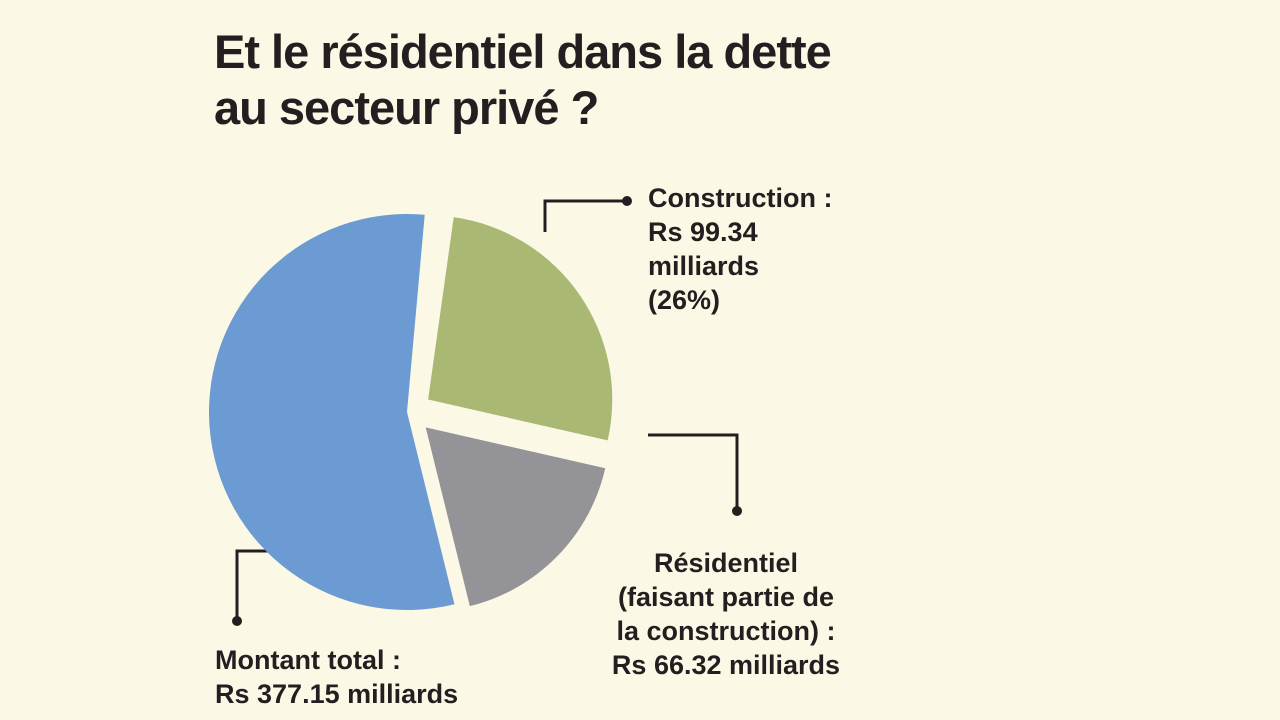 This screenshot has height=720, width=1280. What do you see at coordinates (740, 198) in the screenshot?
I see `slice-label: Construction :` at bounding box center [740, 198].